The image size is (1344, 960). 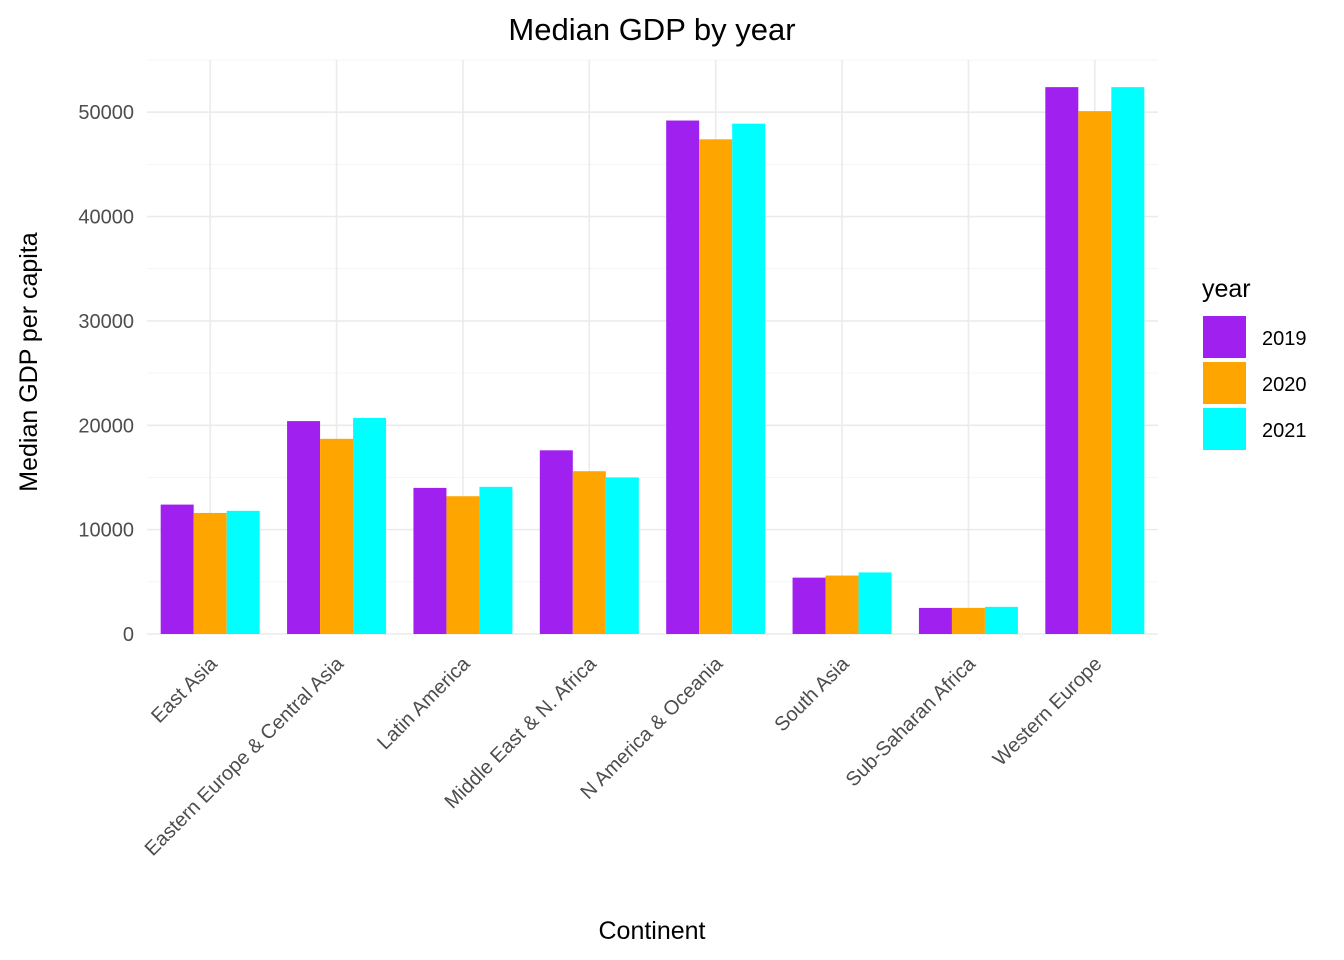 I want to click on y-axis-ticks: 0 10000 20000 30000 40000 50000, so click(x=106, y=374).